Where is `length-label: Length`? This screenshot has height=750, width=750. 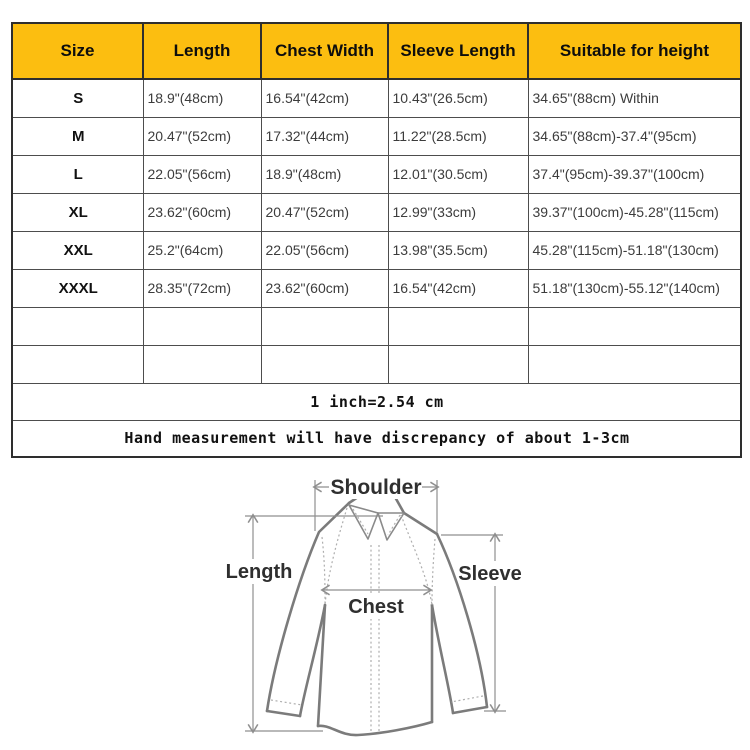 length-label: Length is located at coordinates (259, 572).